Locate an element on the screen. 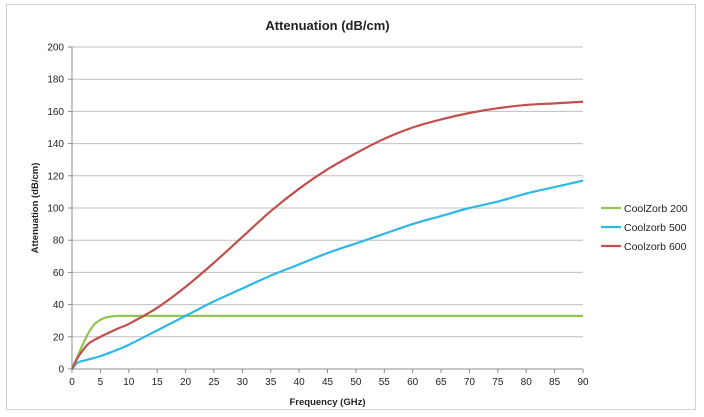 This screenshot has width=704, height=417. x-tick-label: 50 is located at coordinates (356, 382).